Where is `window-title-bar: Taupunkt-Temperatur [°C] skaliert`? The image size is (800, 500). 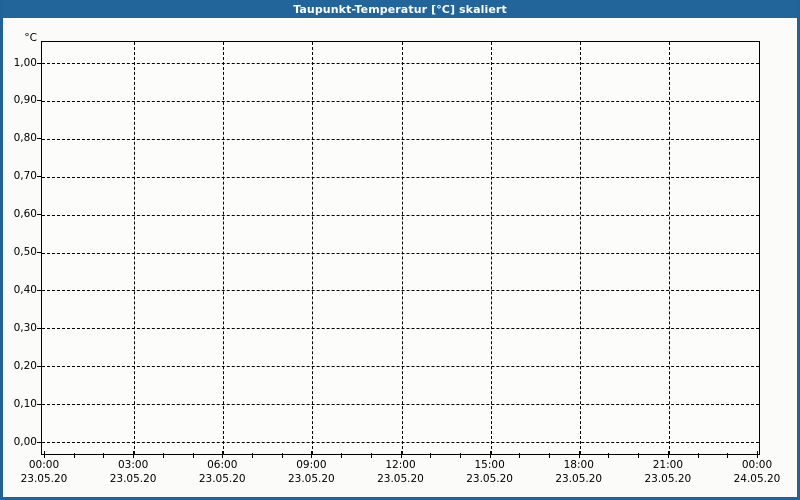
window-title-bar: Taupunkt-Temperatur [°C] skaliert is located at coordinates (400, 9).